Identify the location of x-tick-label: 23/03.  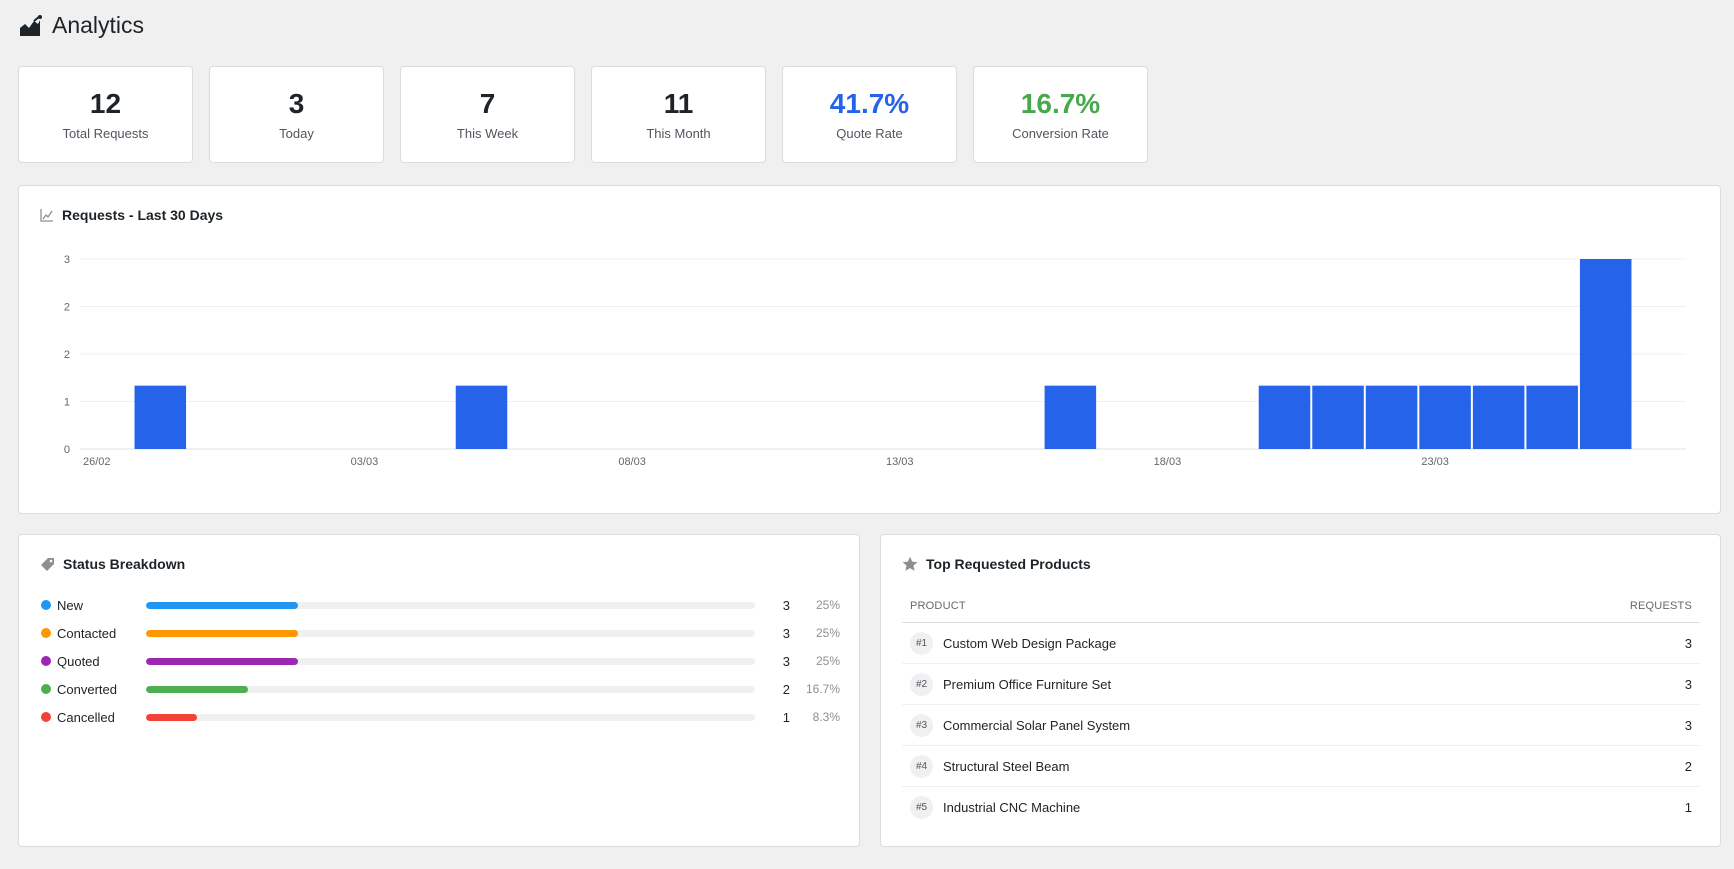
(1435, 462).